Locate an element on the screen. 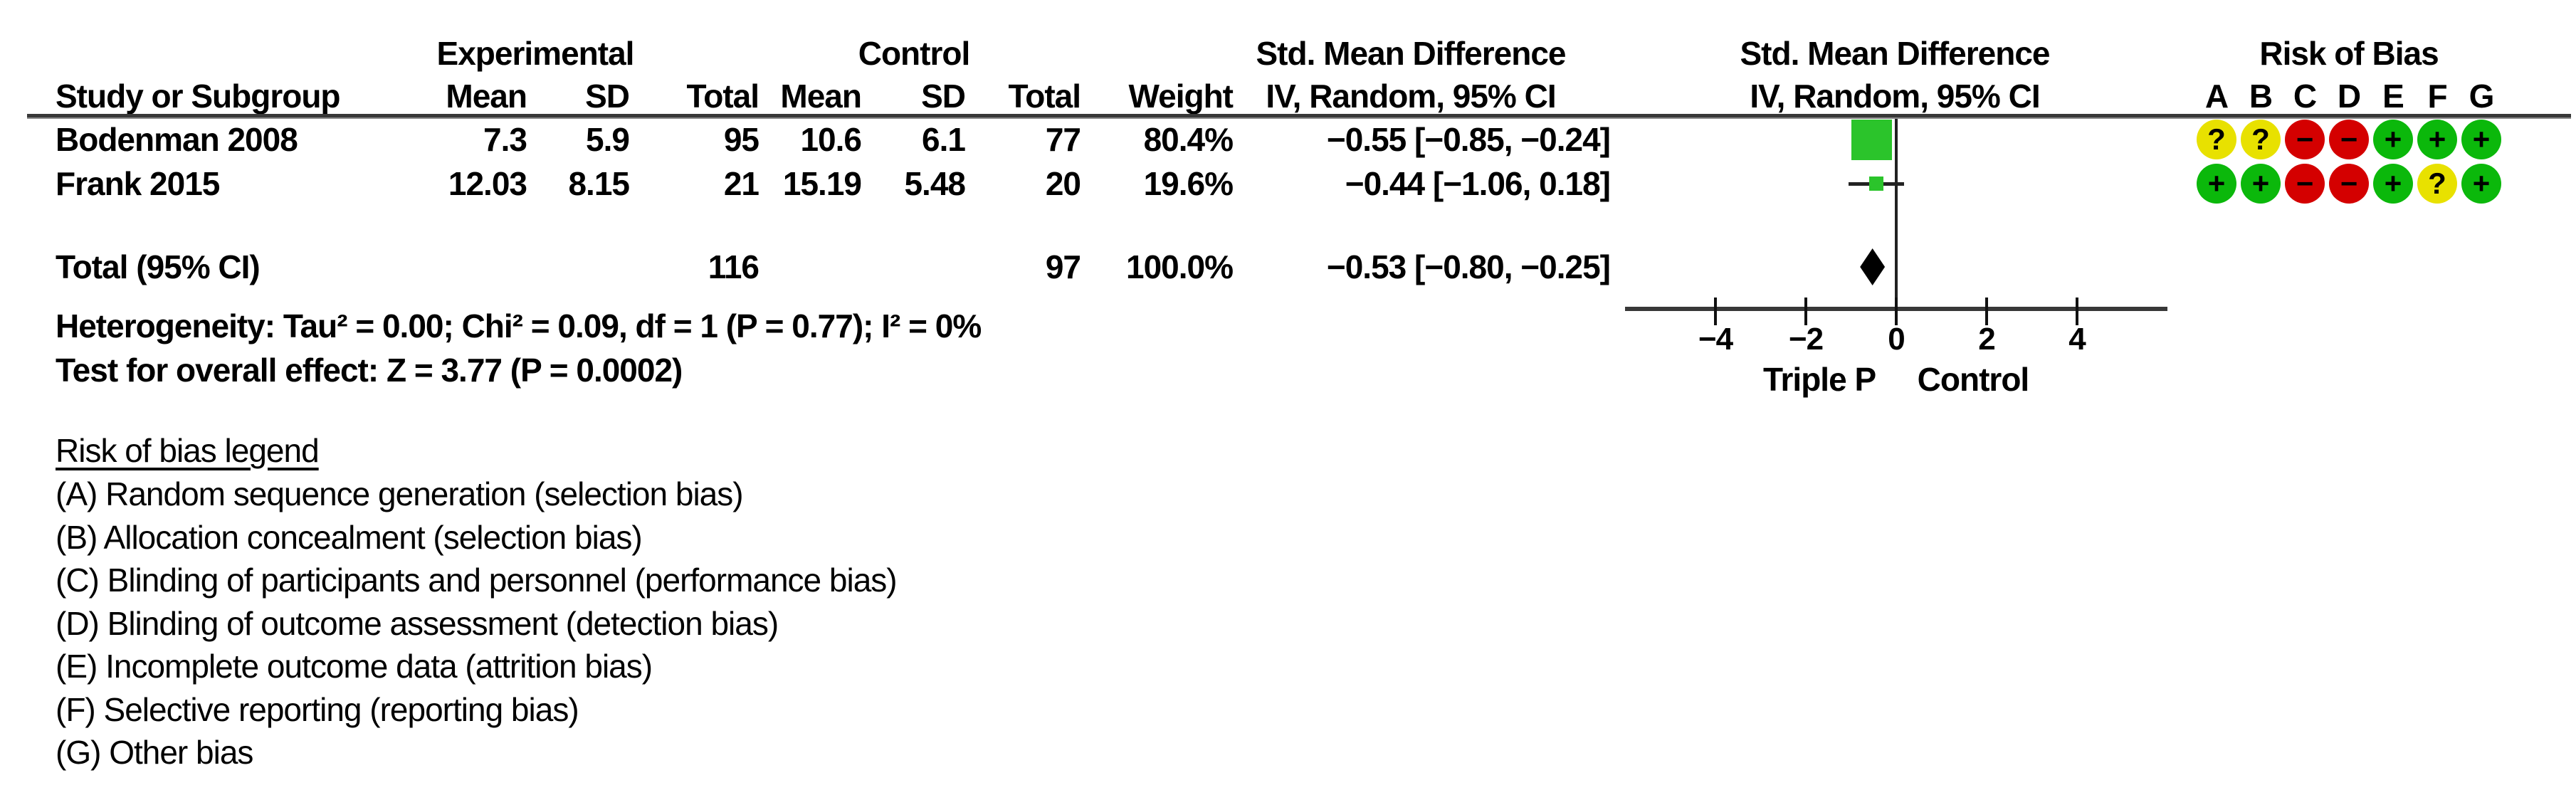 Image resolution: width=2576 pixels, height=795 pixels. ctl-total-cell: 77 is located at coordinates (1063, 139).